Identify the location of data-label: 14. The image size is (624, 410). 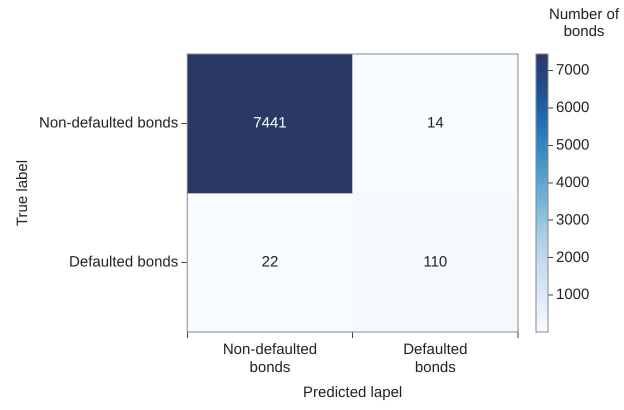
(435, 123).